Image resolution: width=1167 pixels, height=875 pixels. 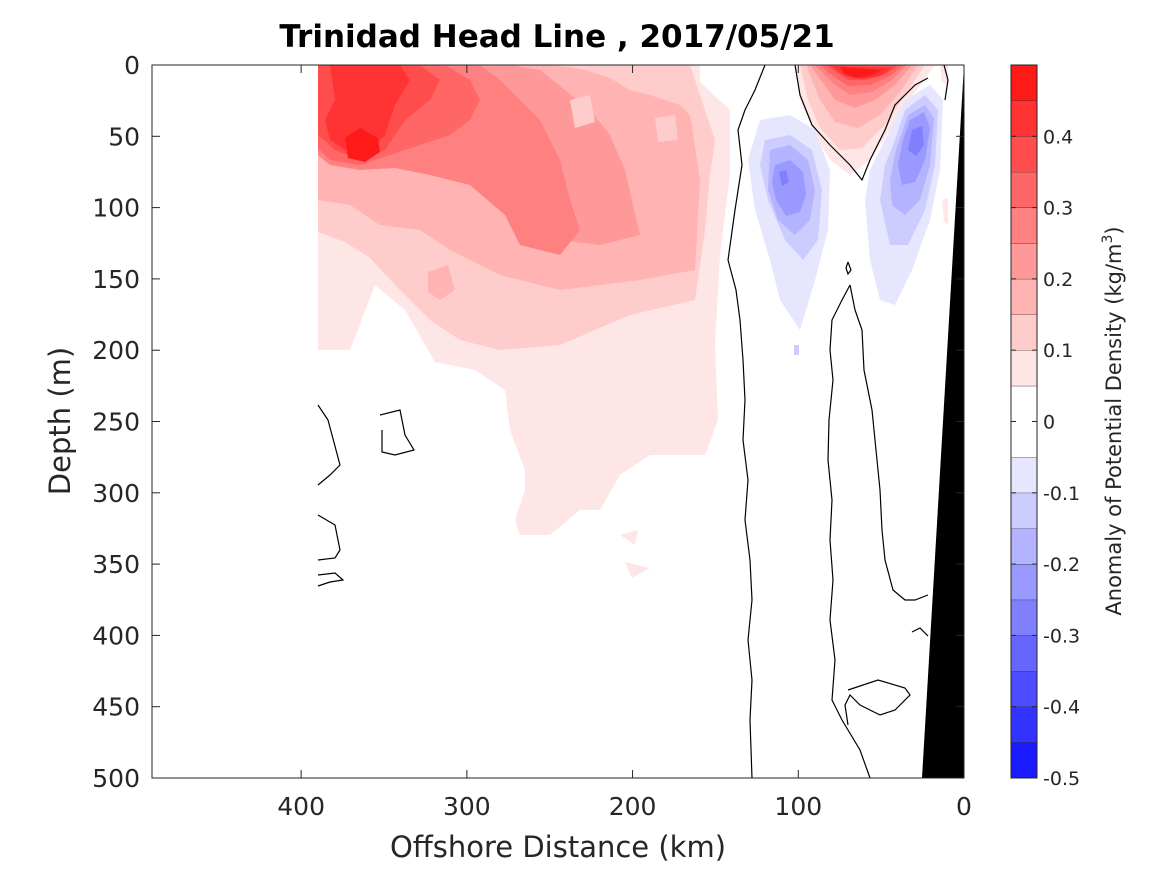 I want to click on positive-detail-a, so click(x=441, y=282).